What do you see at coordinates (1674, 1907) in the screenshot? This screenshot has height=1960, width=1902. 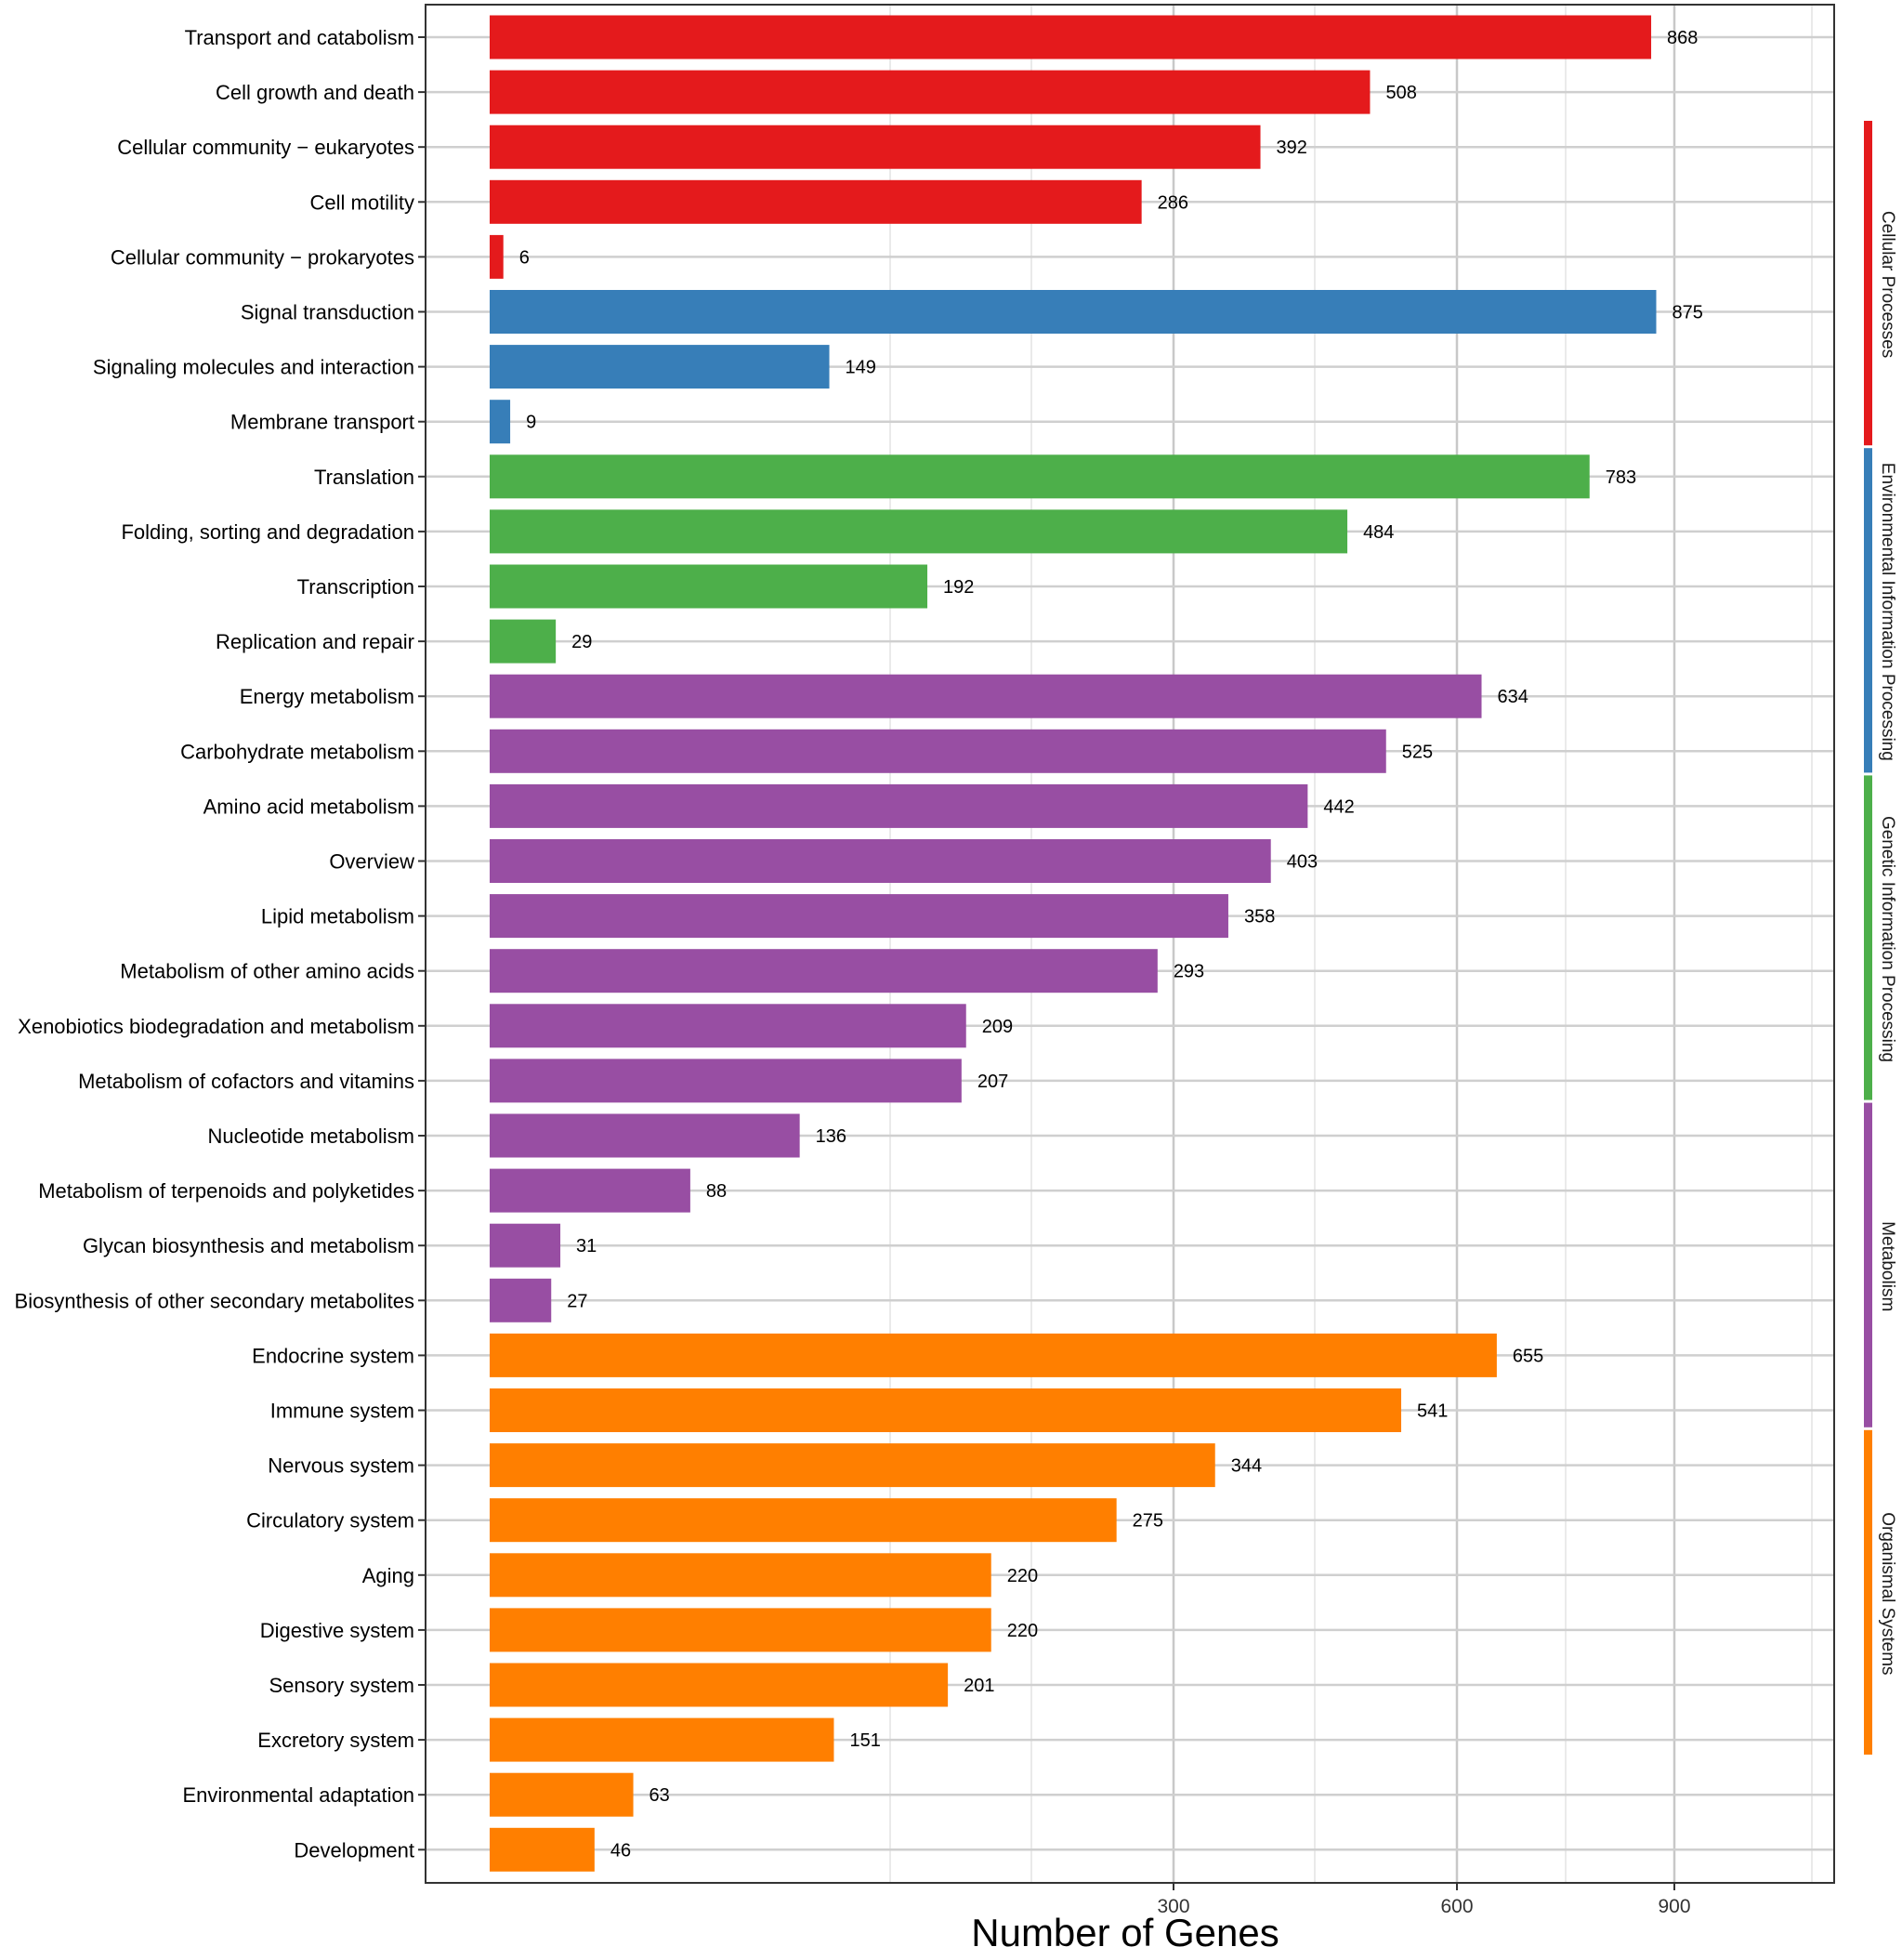 I see `x-tick-label: 900` at bounding box center [1674, 1907].